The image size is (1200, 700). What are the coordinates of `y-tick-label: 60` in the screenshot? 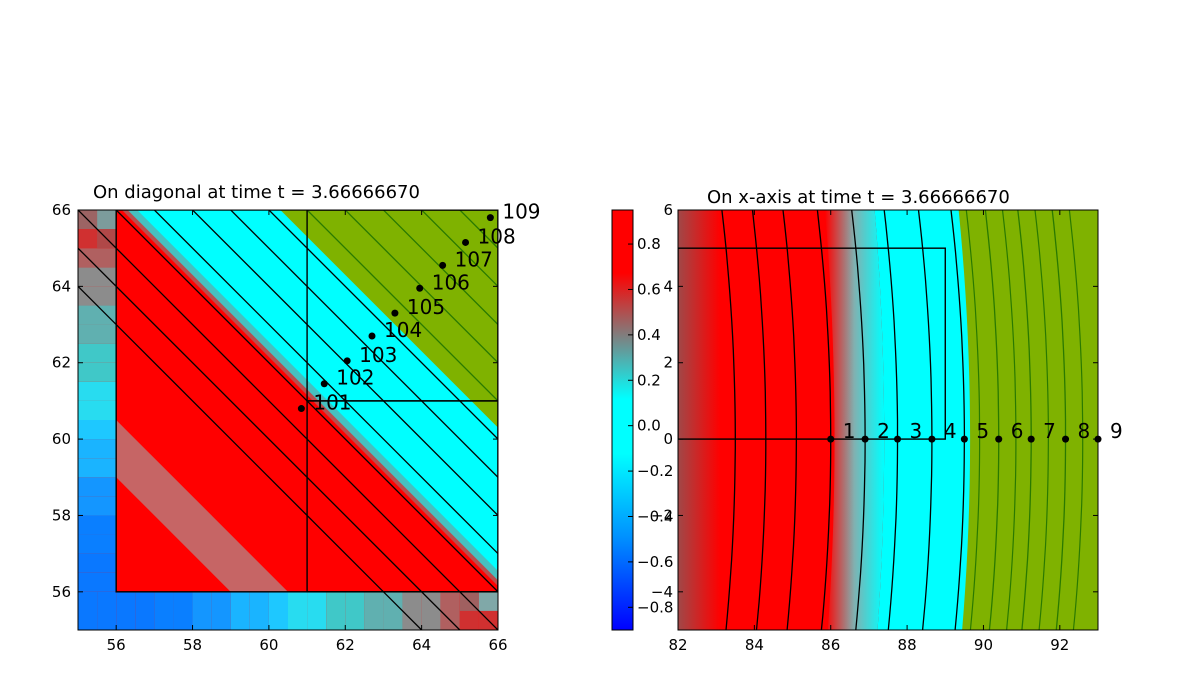 It's located at (61, 439).